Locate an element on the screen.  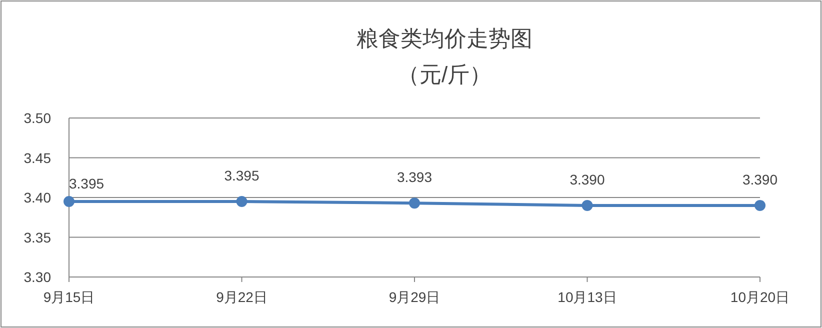
chart-title: 粮食类均价走势图 is located at coordinates (444, 38).